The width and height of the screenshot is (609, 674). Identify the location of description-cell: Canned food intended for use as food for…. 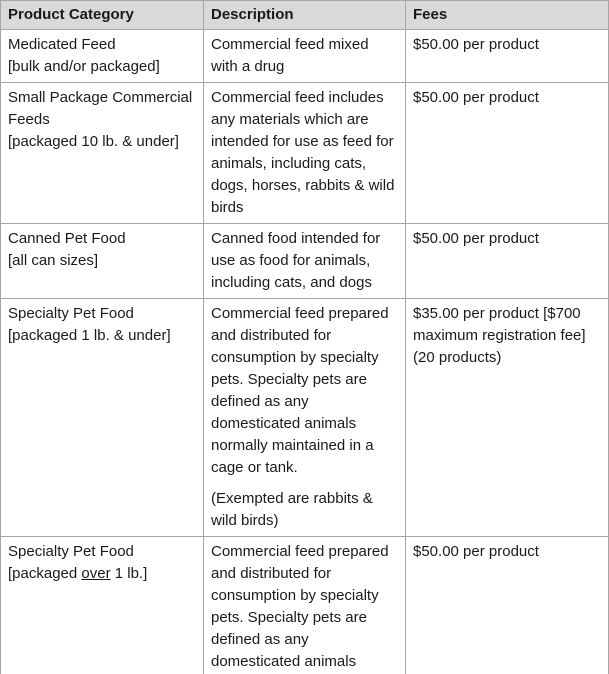
(304, 261).